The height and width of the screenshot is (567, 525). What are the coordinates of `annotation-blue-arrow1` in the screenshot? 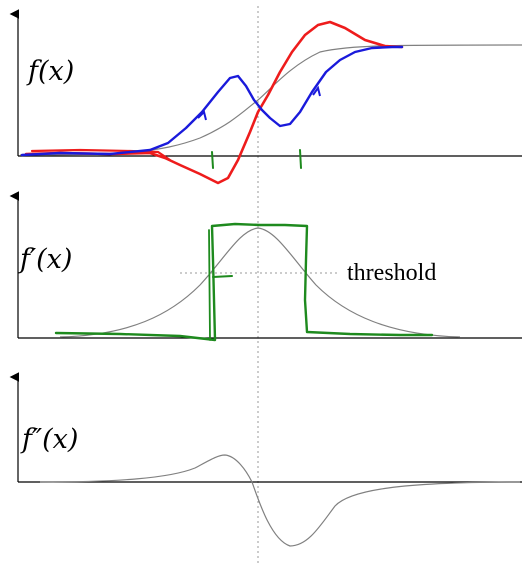 It's located at (202, 115).